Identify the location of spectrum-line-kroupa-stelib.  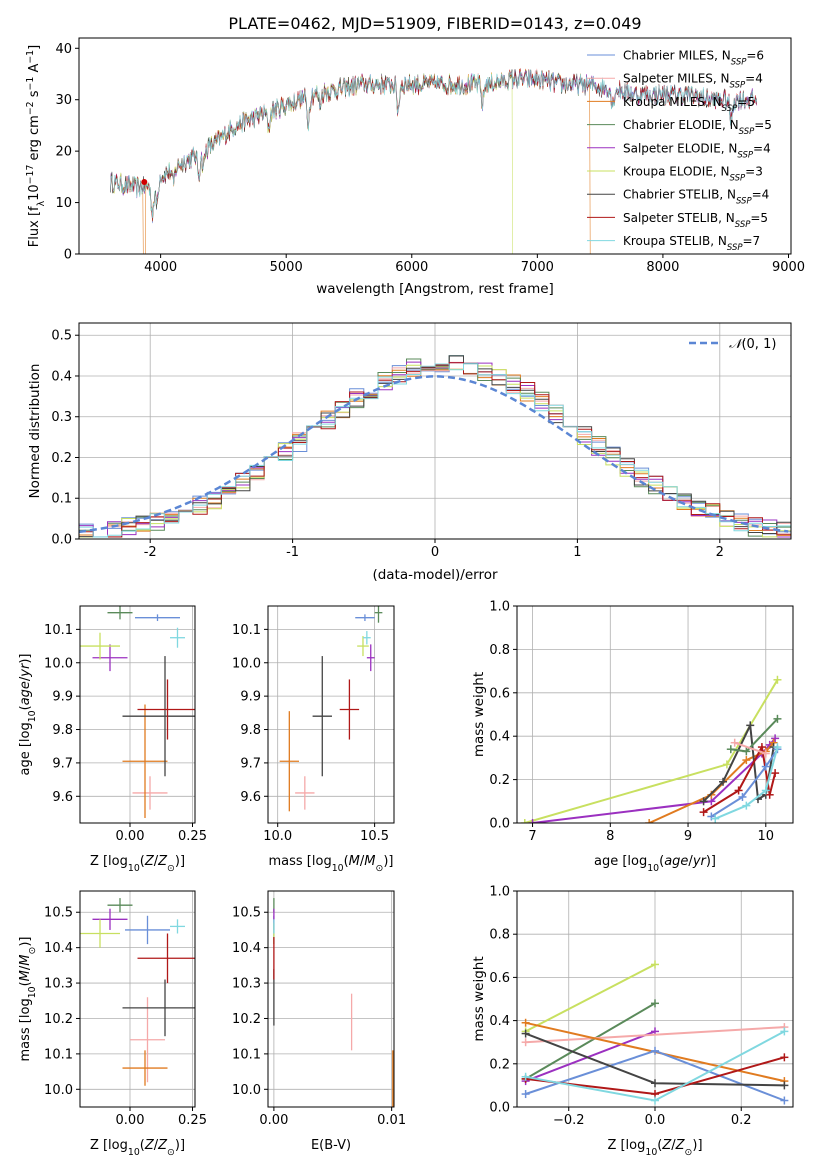
(434, 143).